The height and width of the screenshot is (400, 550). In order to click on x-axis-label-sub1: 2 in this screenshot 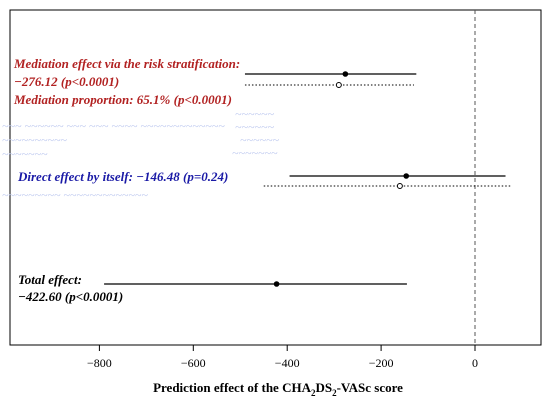, I will do `click(313, 393)`.